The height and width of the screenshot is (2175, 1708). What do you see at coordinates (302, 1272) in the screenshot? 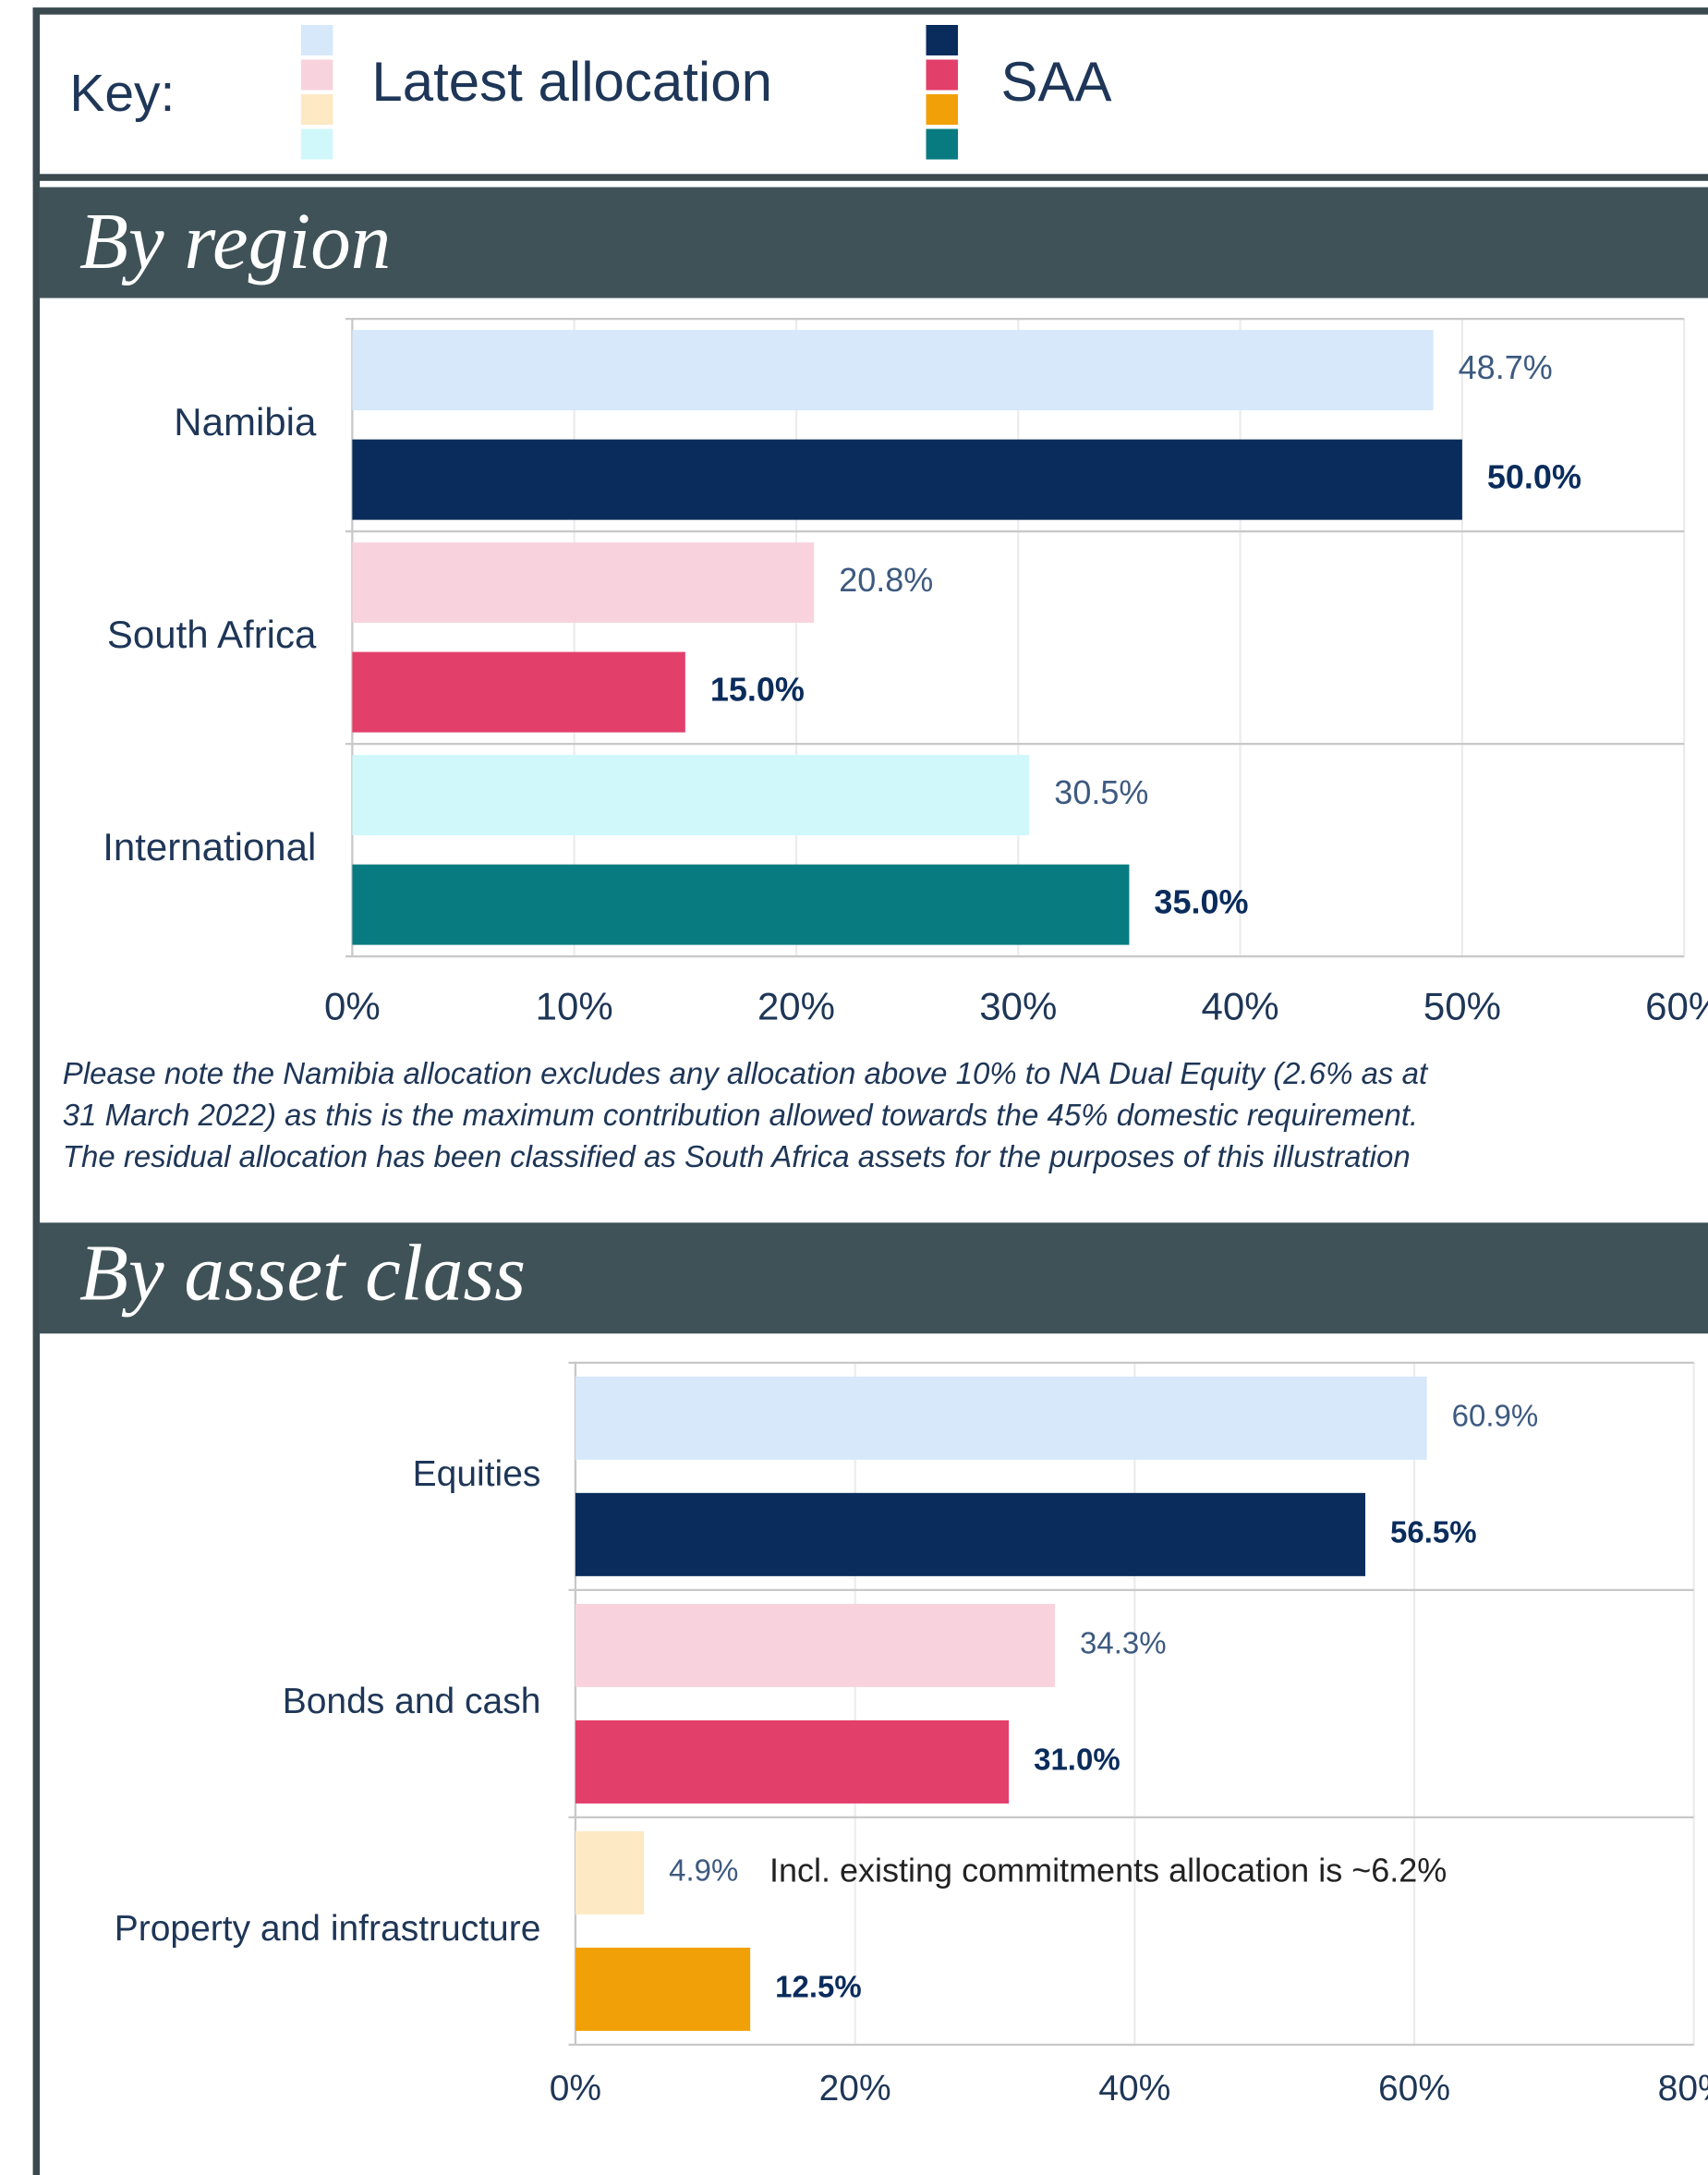
I see `section-title: By asset class` at bounding box center [302, 1272].